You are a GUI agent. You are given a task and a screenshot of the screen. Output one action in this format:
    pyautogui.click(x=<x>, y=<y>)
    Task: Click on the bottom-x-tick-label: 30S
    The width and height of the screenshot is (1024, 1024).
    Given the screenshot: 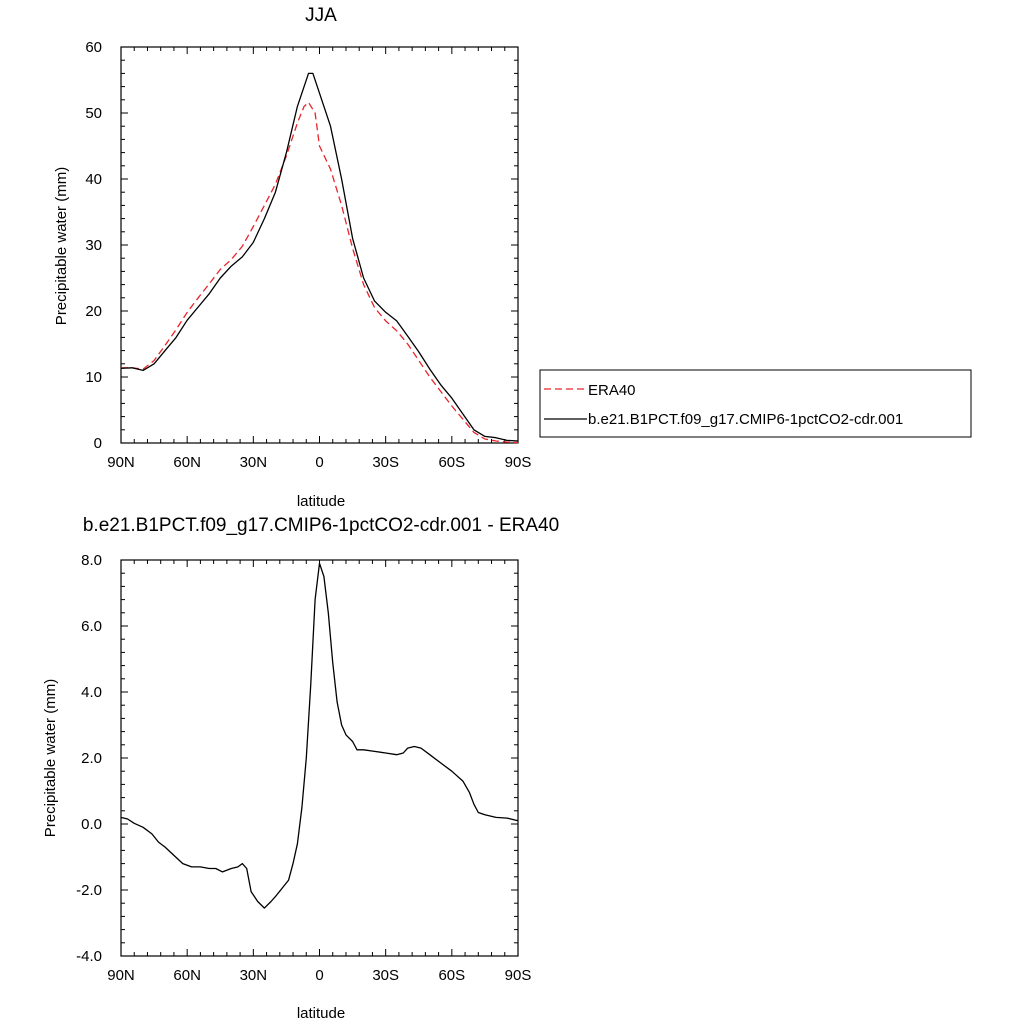 What is the action you would take?
    pyautogui.click(x=385, y=975)
    